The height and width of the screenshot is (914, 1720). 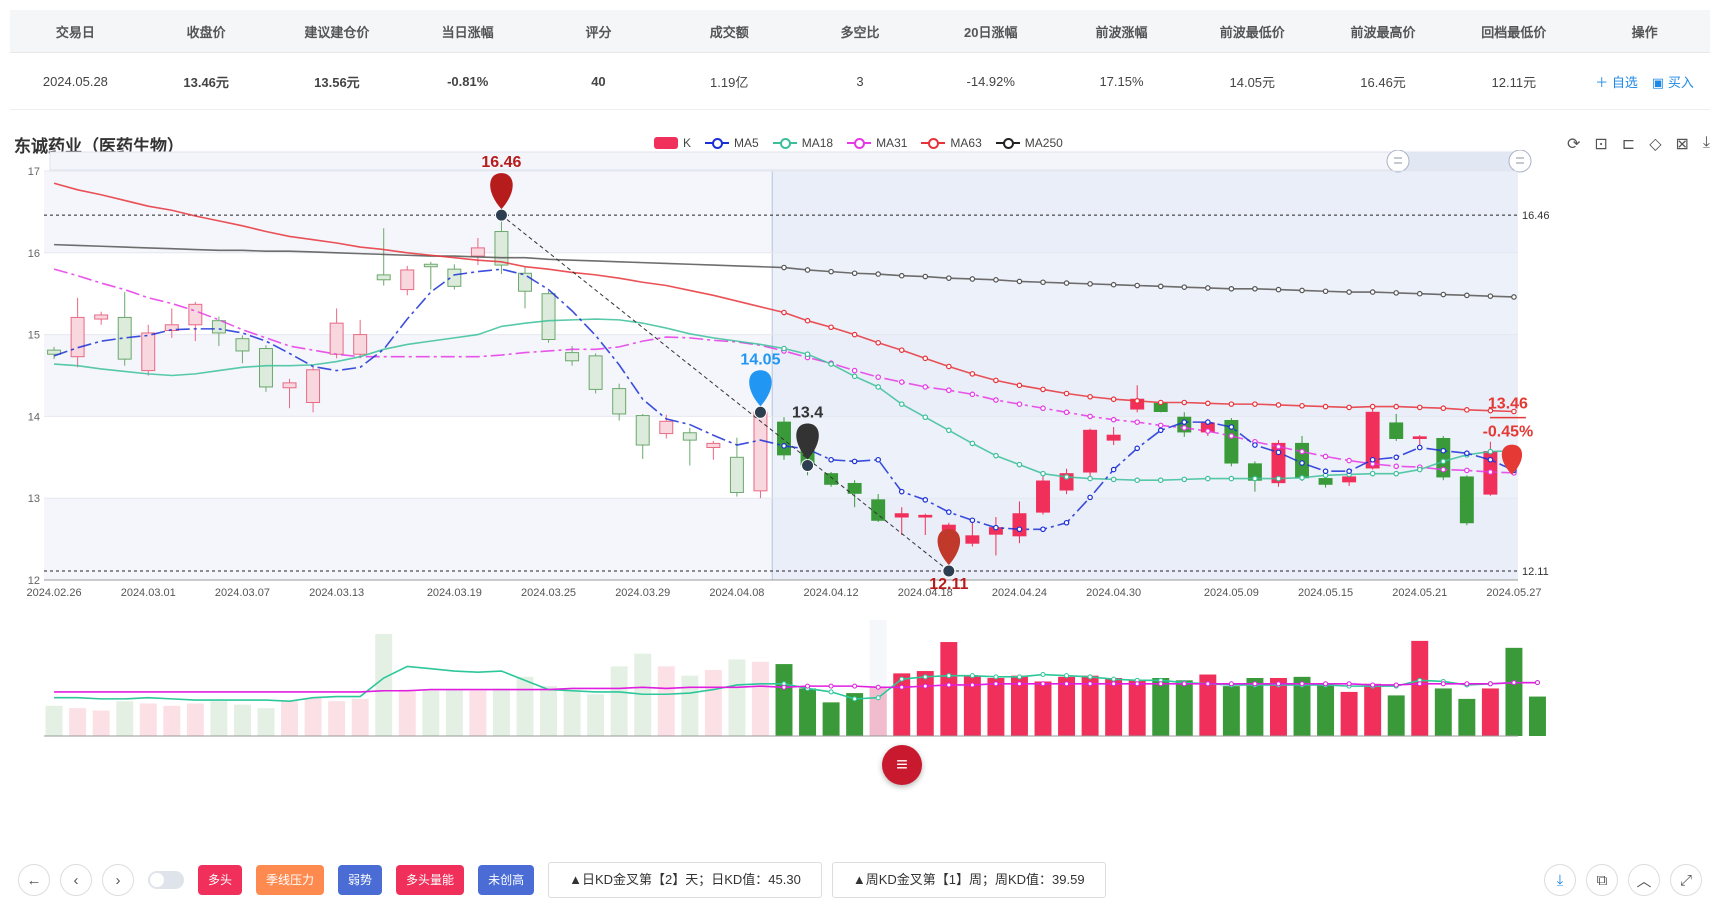 What do you see at coordinates (902, 765) in the screenshot?
I see `menu-button: ≡` at bounding box center [902, 765].